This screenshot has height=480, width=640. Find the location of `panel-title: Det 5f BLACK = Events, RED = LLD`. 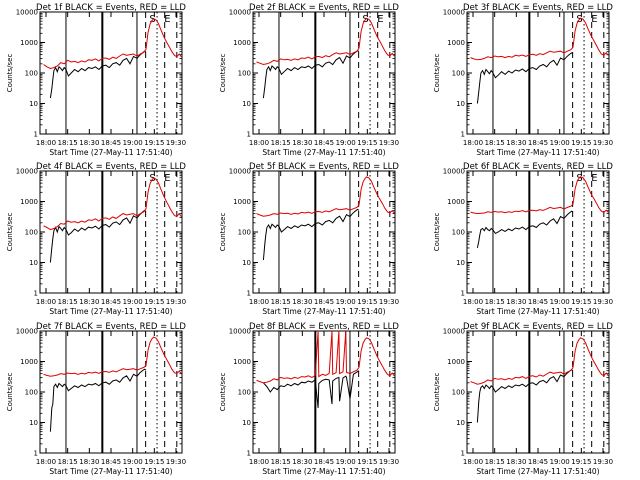

panel-title: Det 5f BLACK = Events, RED = LLD is located at coordinates (324, 167).